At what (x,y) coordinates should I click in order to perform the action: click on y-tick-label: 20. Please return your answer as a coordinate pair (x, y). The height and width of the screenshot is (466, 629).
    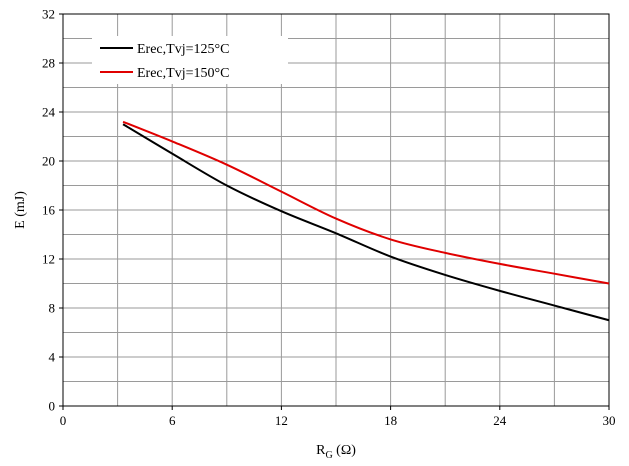
    Looking at the image, I should click on (48, 161).